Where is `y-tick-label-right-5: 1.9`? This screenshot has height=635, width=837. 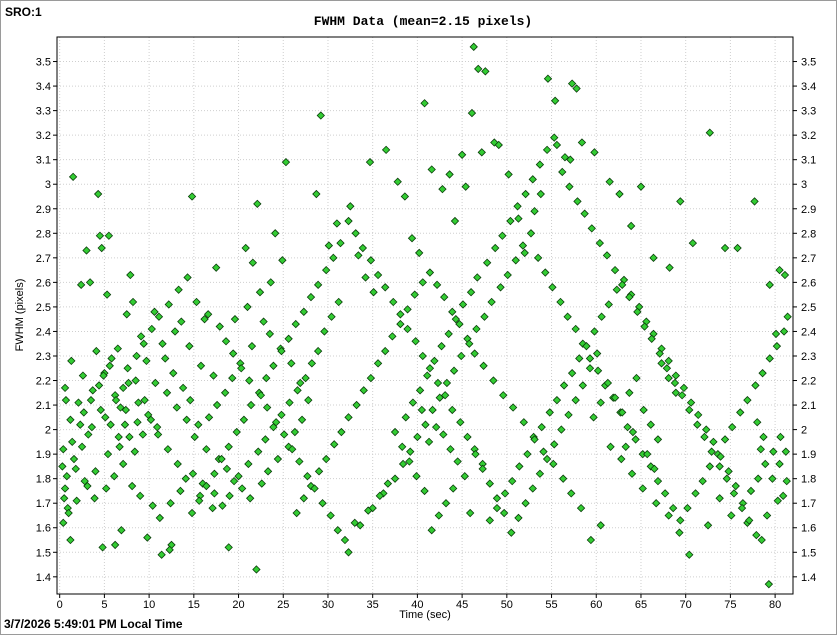 y-tick-label-right-5: 1.9 is located at coordinates (808, 455).